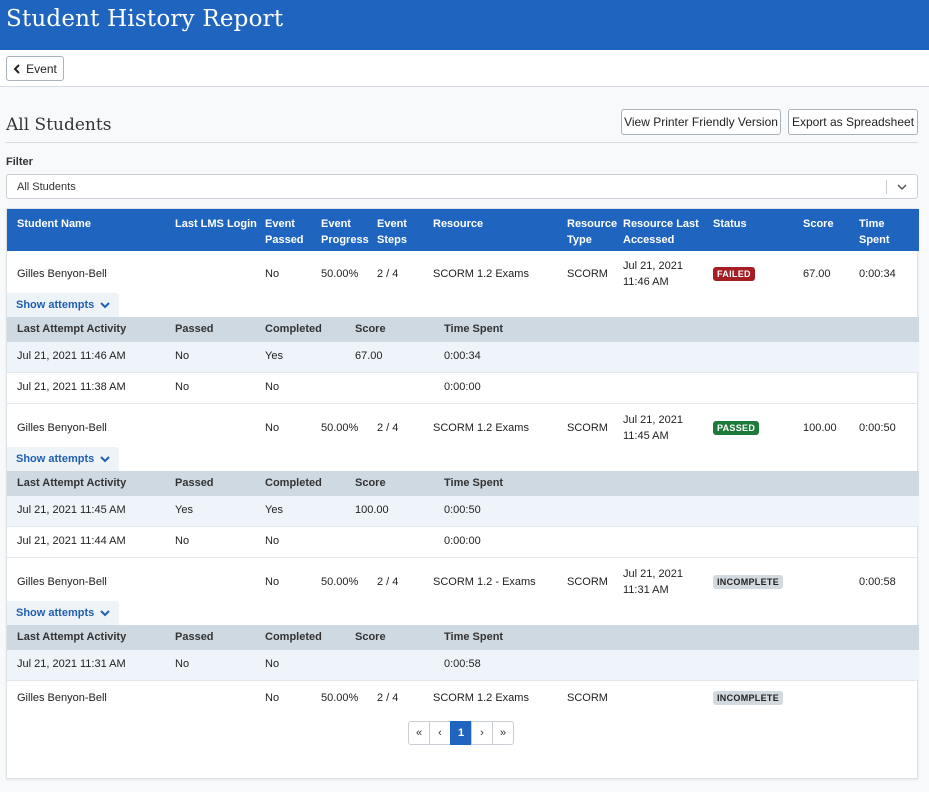  Describe the element at coordinates (877, 582) in the screenshot. I see `time-spent: 0:00:58` at that location.